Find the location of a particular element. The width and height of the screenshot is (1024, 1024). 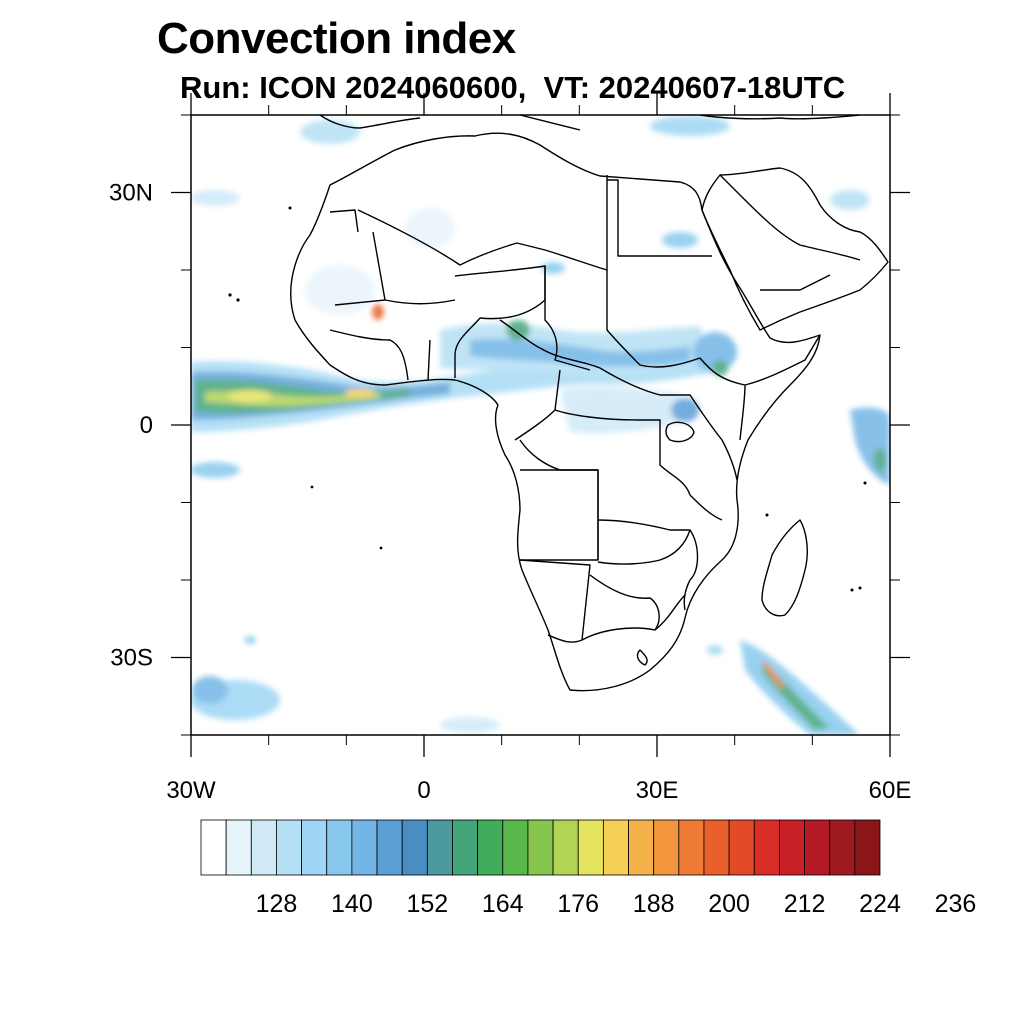

lat-tick-label: 30S is located at coordinates (131, 658).